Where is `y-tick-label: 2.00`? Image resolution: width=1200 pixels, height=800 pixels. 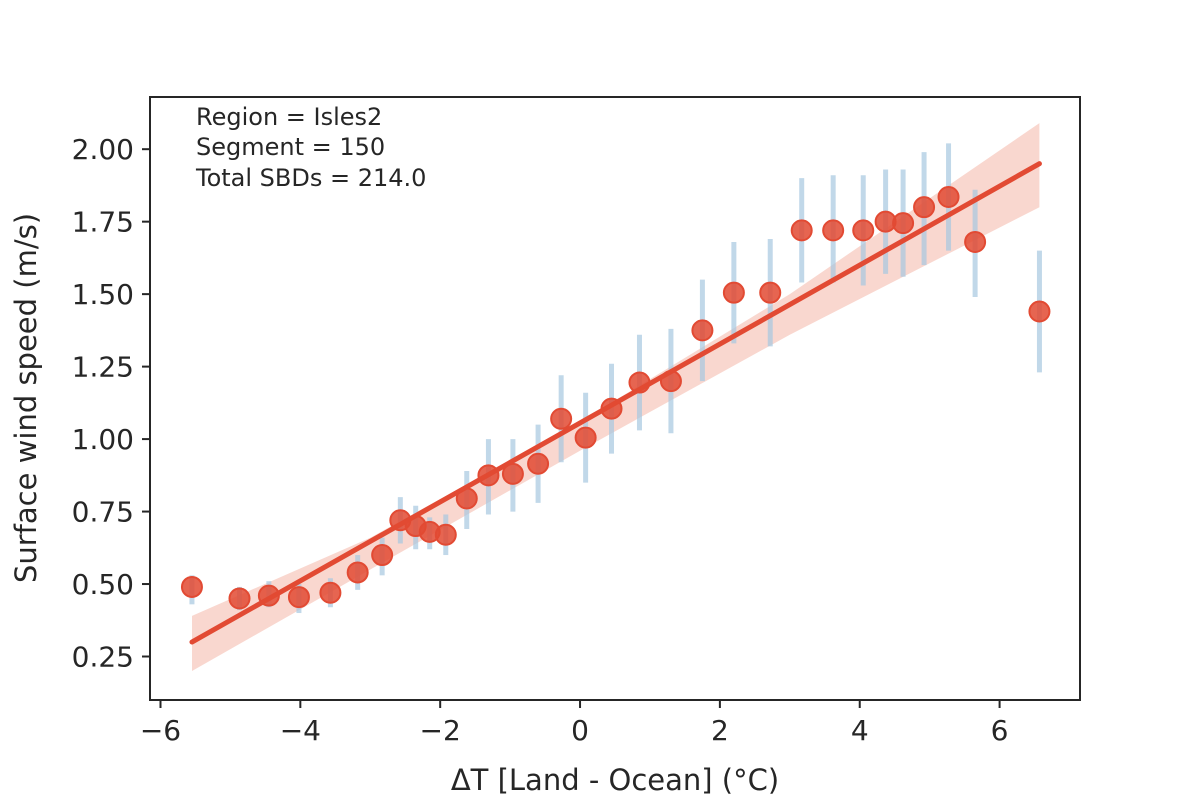
y-tick-label: 2.00 is located at coordinates (103, 149).